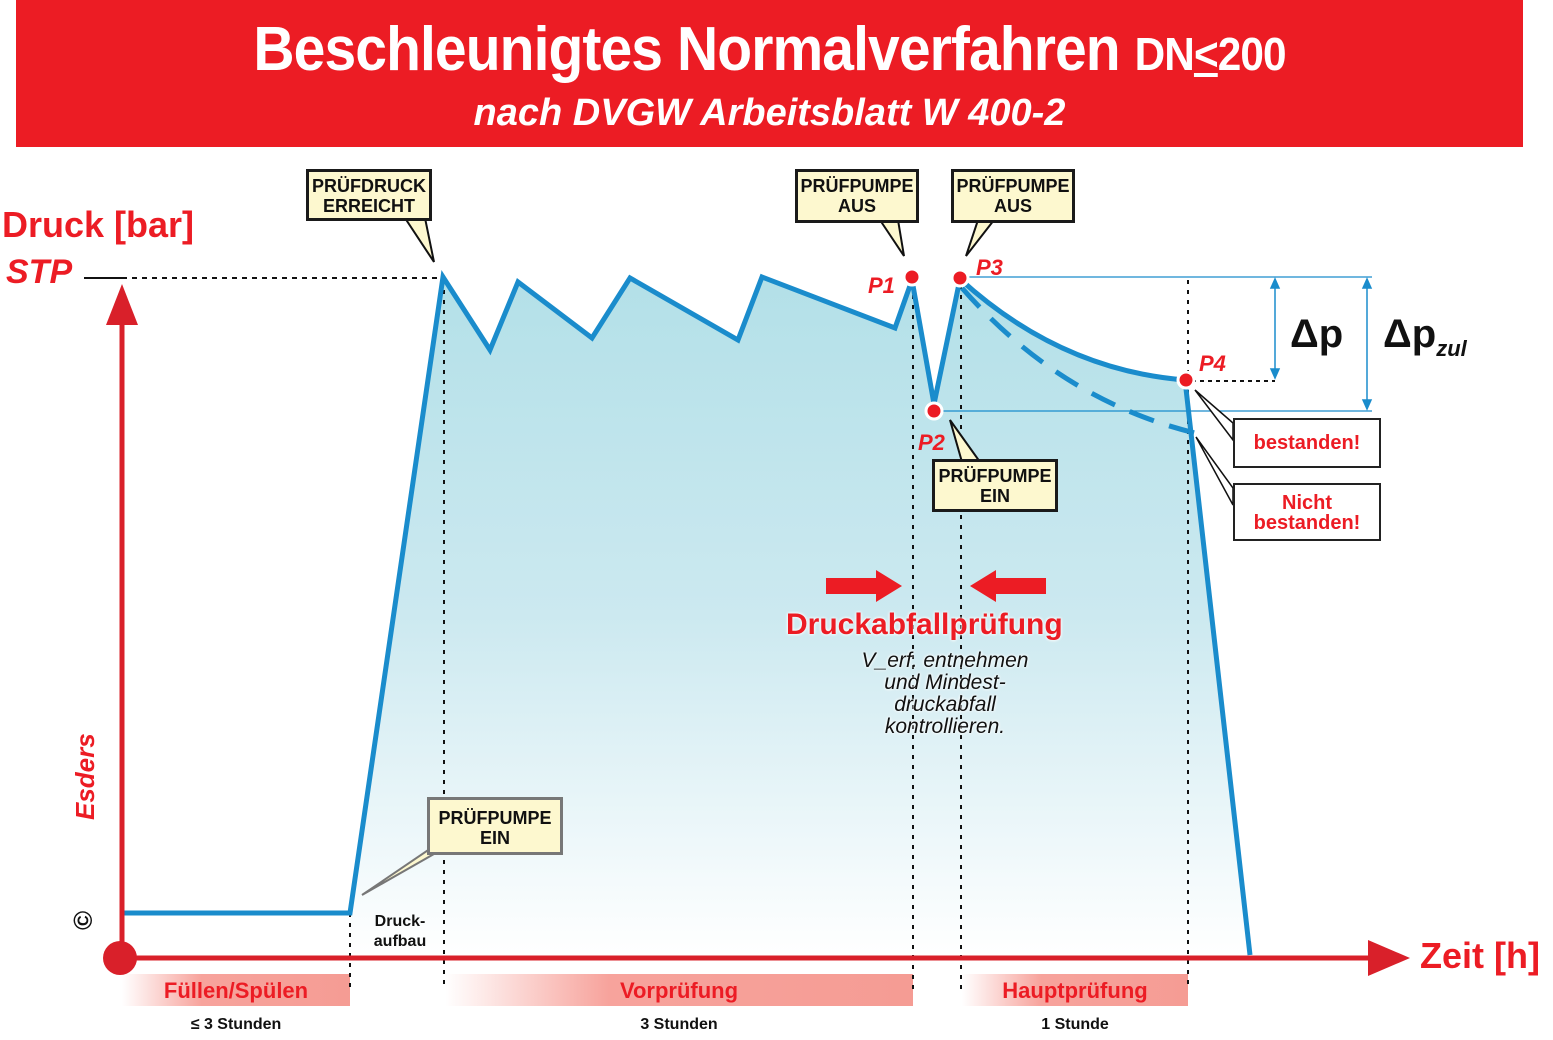  I want to click on brand-logo: Esders, so click(85, 776).